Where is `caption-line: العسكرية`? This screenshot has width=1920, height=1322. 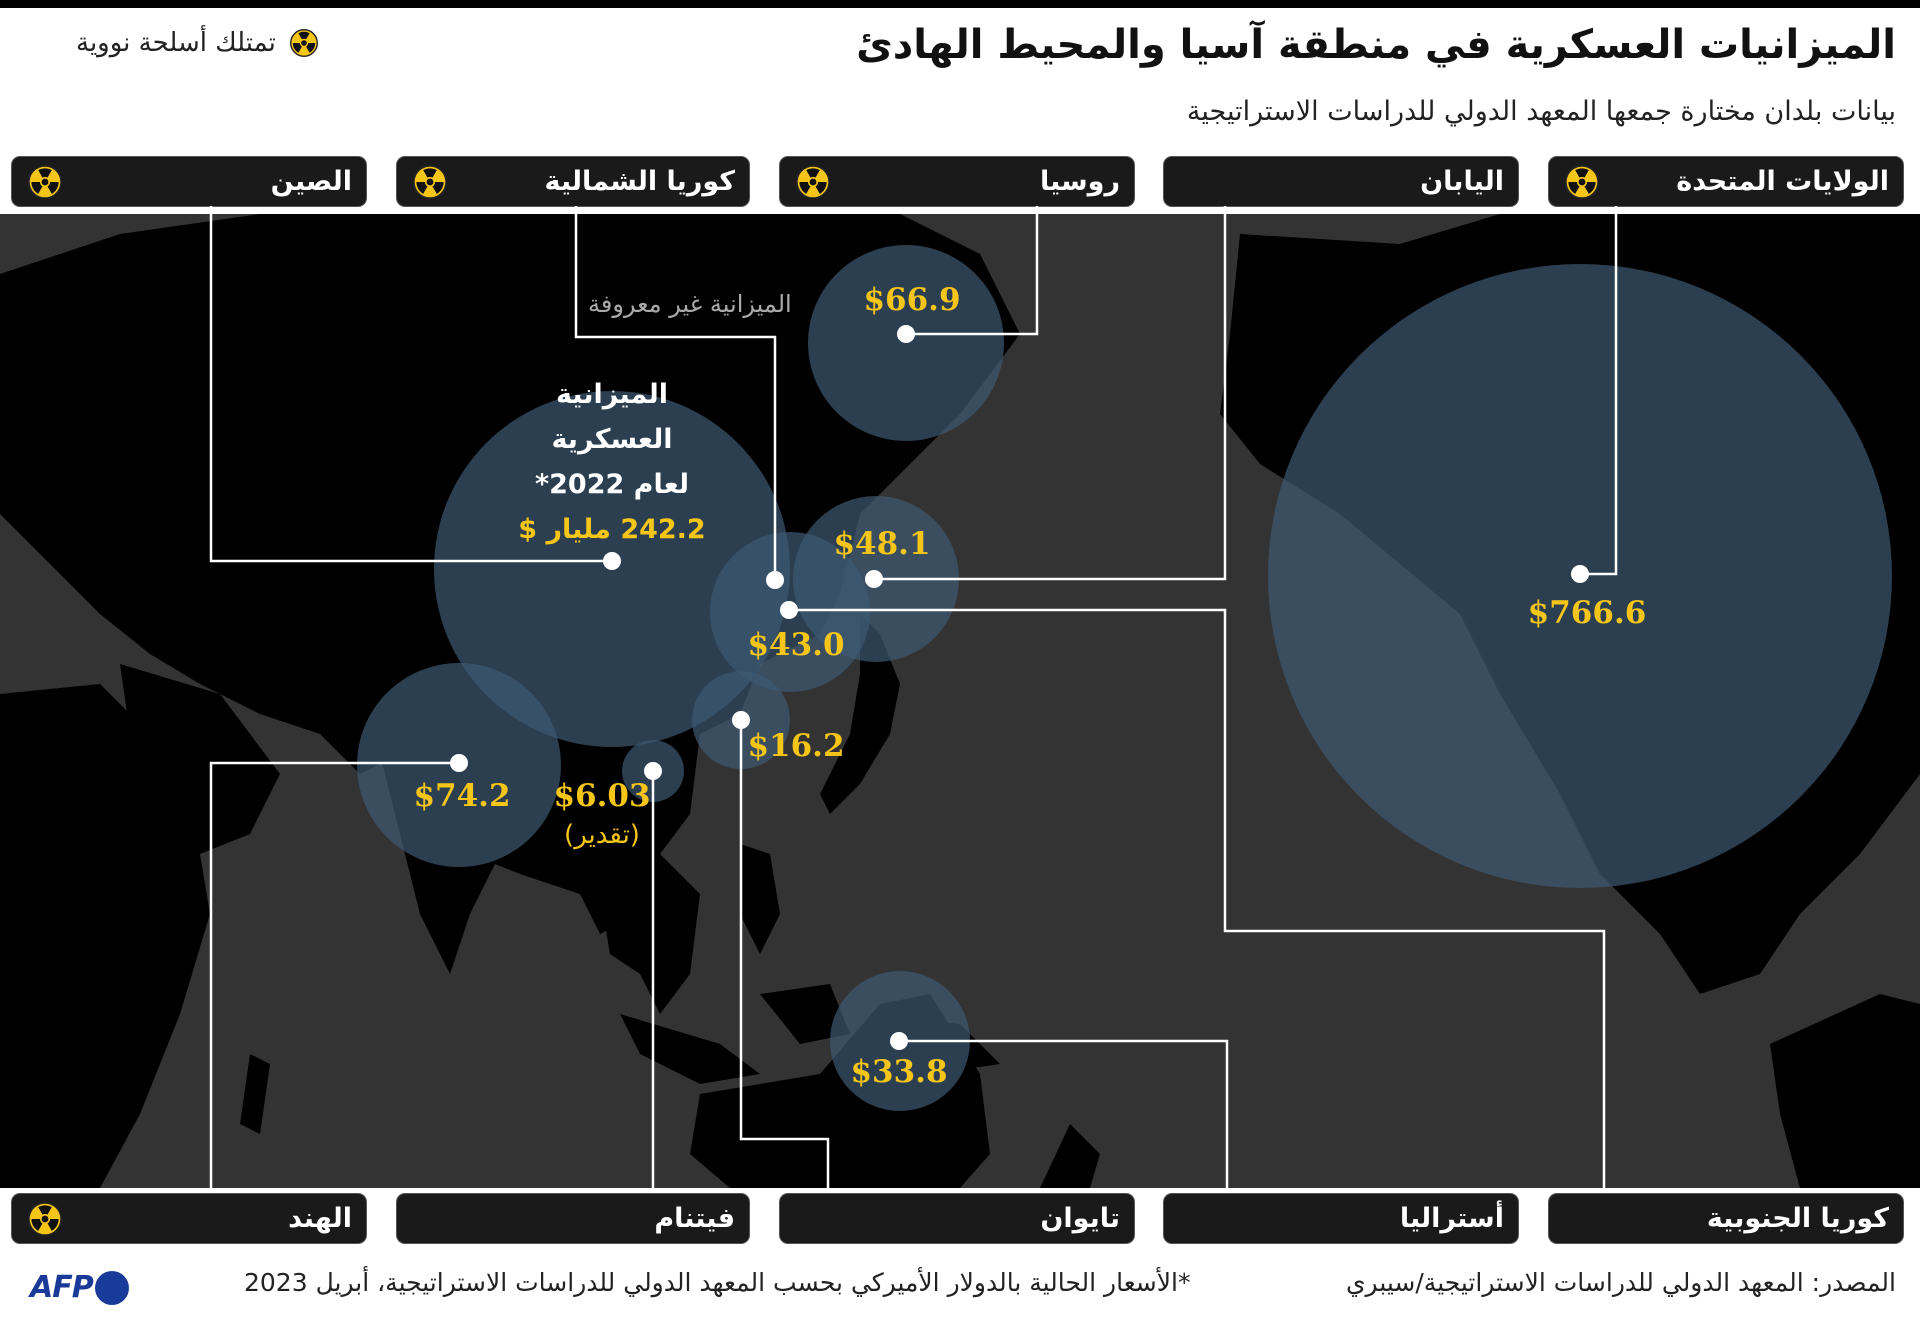
caption-line: العسكرية is located at coordinates (612, 439).